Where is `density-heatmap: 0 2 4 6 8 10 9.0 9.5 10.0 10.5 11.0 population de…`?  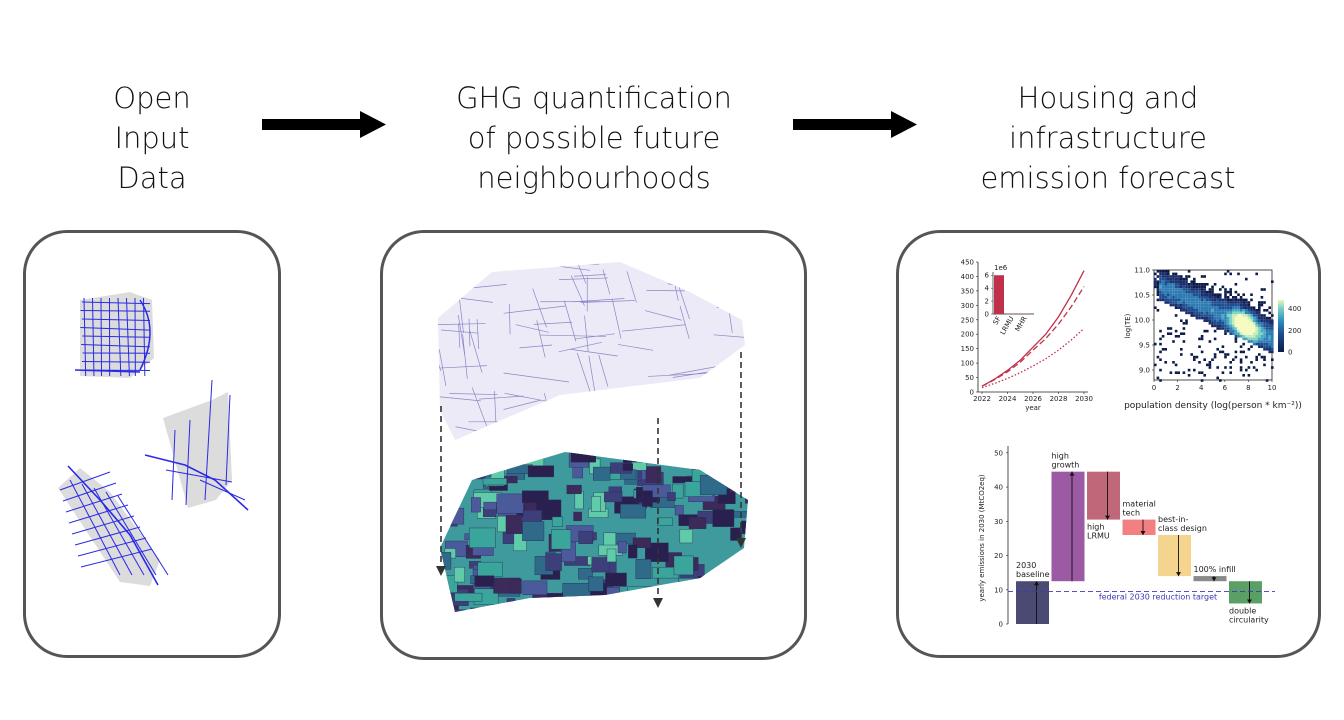
density-heatmap: 0 2 4 6 8 10 9.0 9.5 10.0 10.5 11.0 population de… is located at coordinates (1213, 339).